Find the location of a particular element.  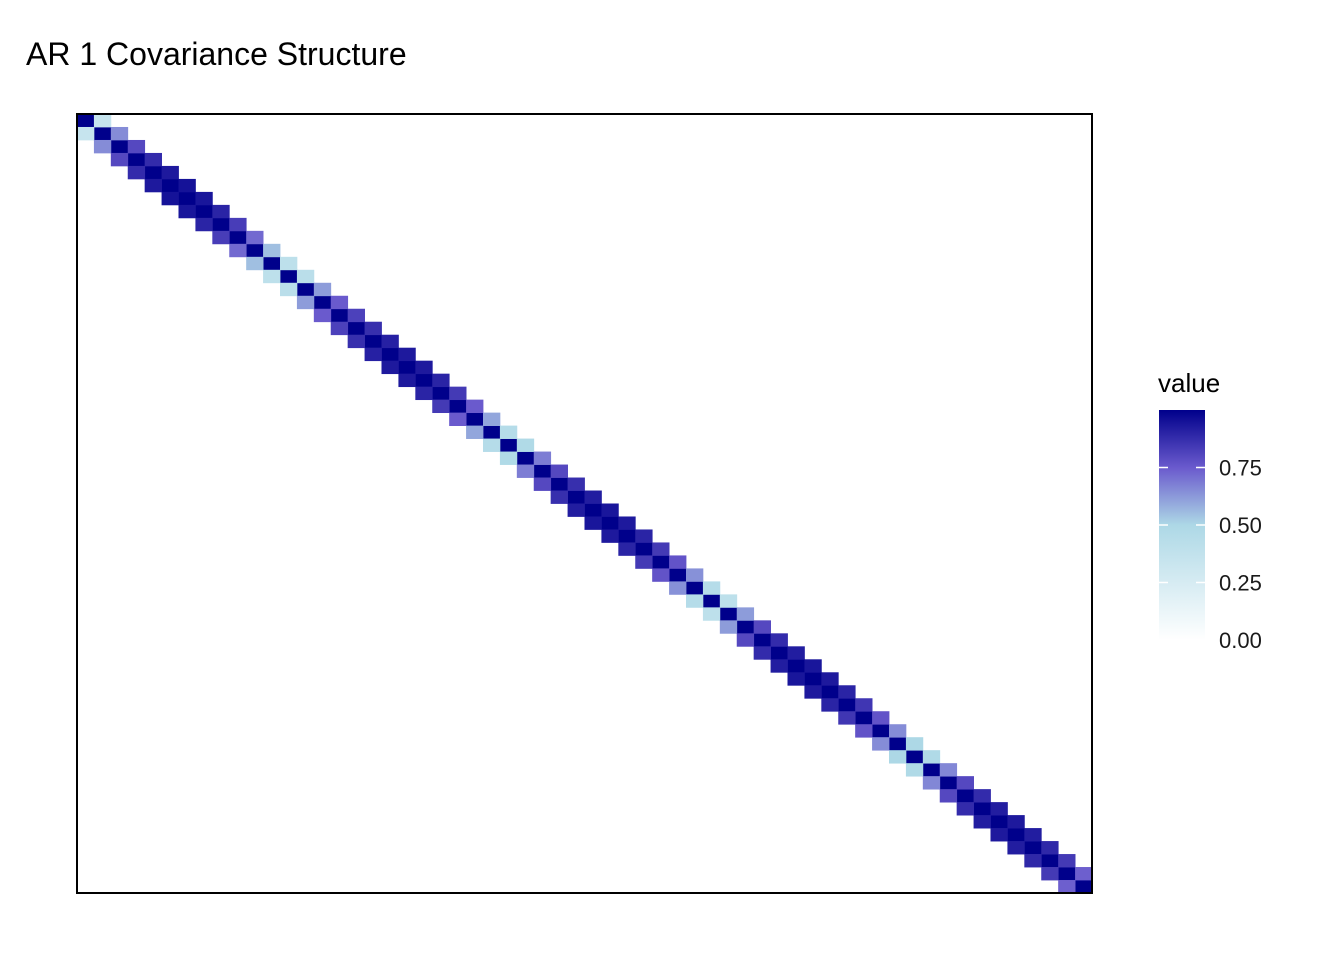

legend-tick-label: 0.25 is located at coordinates (1240, 583).